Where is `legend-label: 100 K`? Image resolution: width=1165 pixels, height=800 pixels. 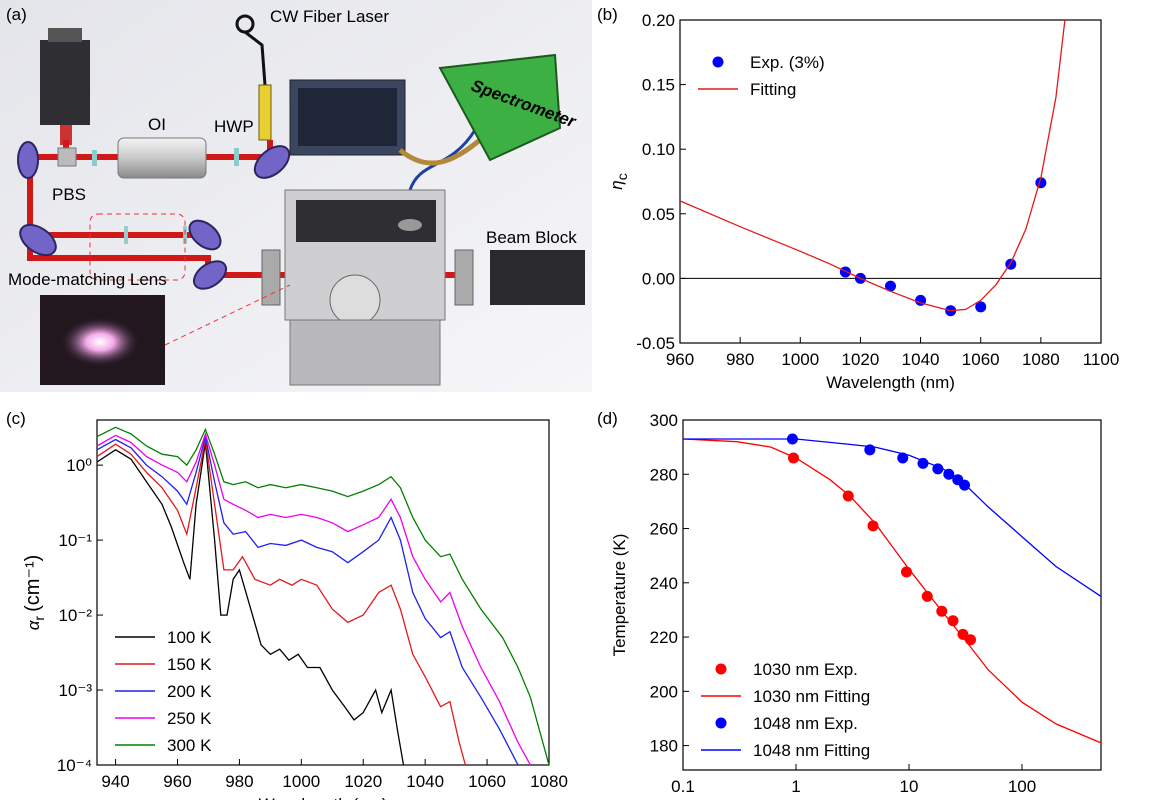 legend-label: 100 K is located at coordinates (189, 637).